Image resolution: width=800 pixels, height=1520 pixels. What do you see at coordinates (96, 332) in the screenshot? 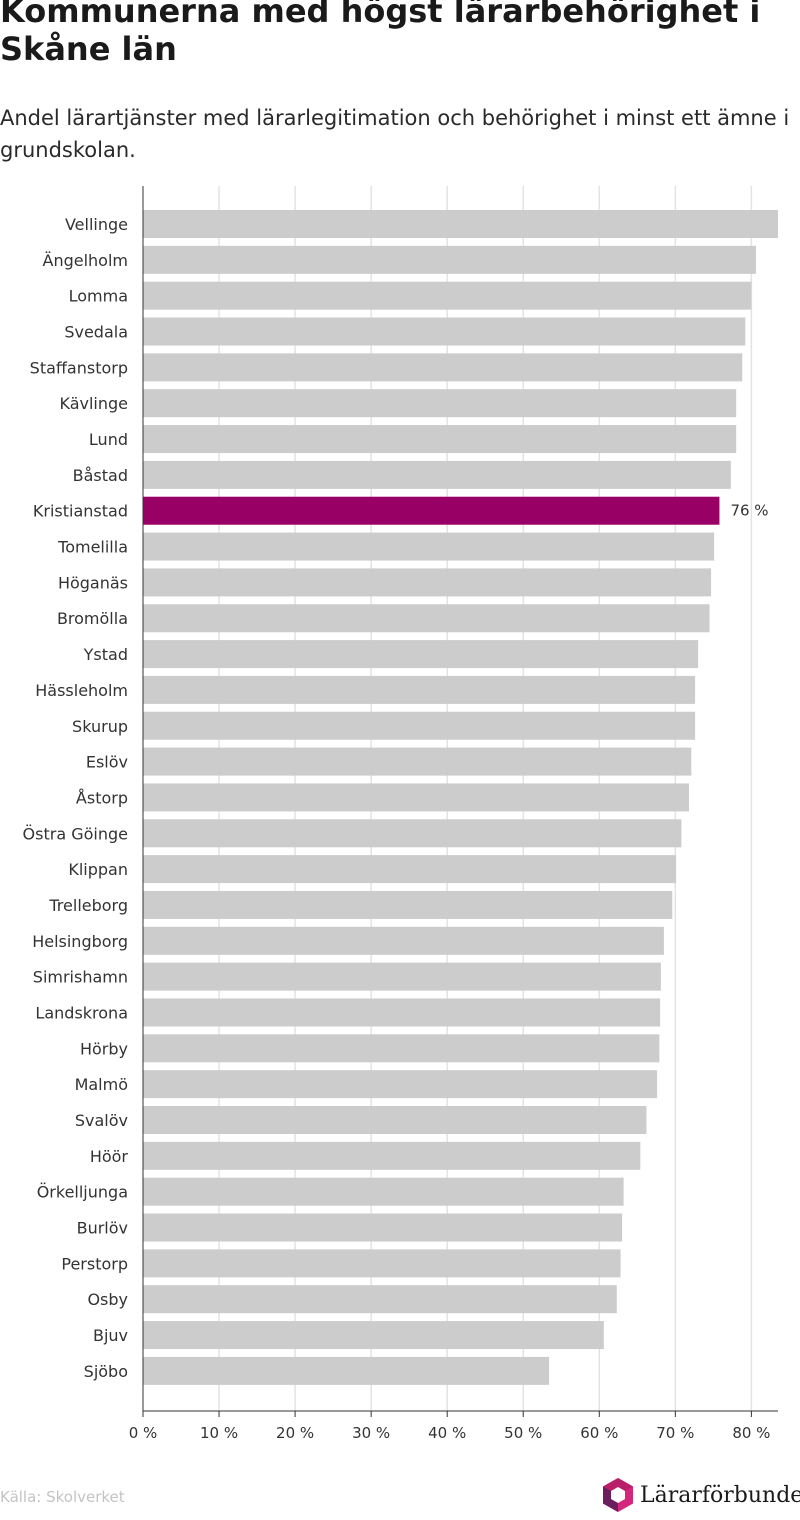
I see `category-label: Svedala` at bounding box center [96, 332].